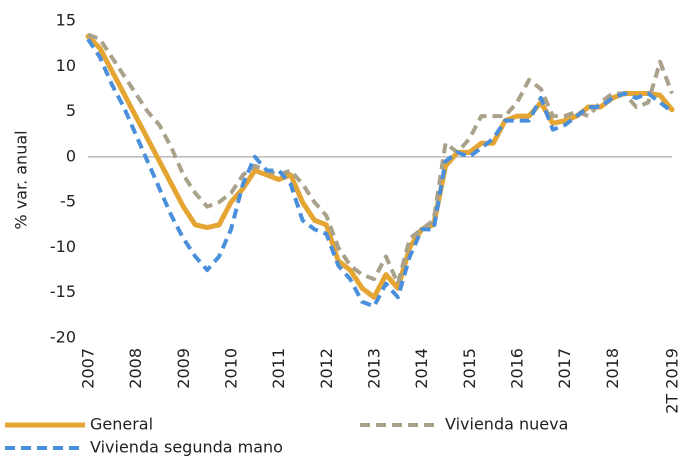  What do you see at coordinates (66, 20) in the screenshot?
I see `y-tick-label: 15` at bounding box center [66, 20].